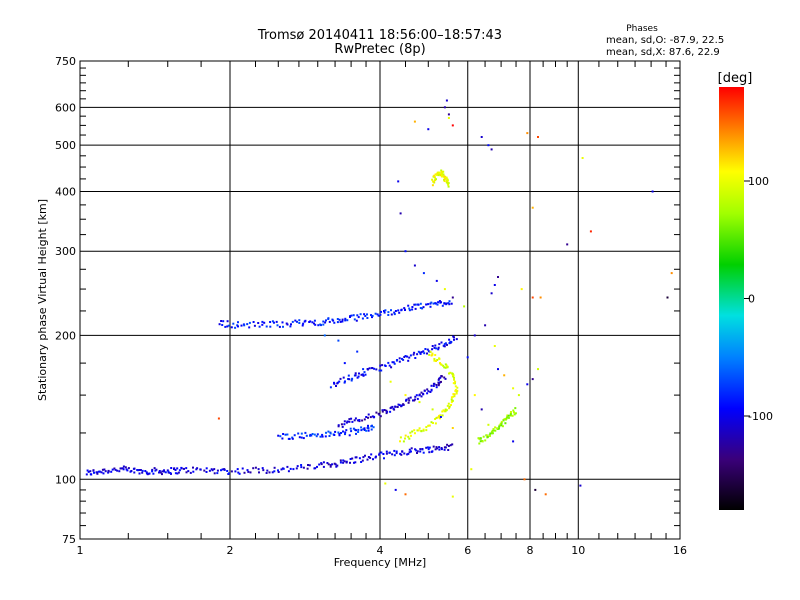  Describe the element at coordinates (665, 40) in the screenshot. I see `stats-o-mode: mean, sd,O: -87.9, 22.5` at that location.